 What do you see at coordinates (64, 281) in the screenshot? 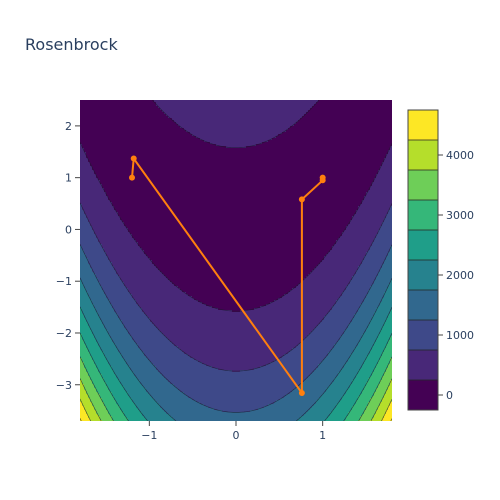
I see `y-tick-label: −1` at bounding box center [64, 281].